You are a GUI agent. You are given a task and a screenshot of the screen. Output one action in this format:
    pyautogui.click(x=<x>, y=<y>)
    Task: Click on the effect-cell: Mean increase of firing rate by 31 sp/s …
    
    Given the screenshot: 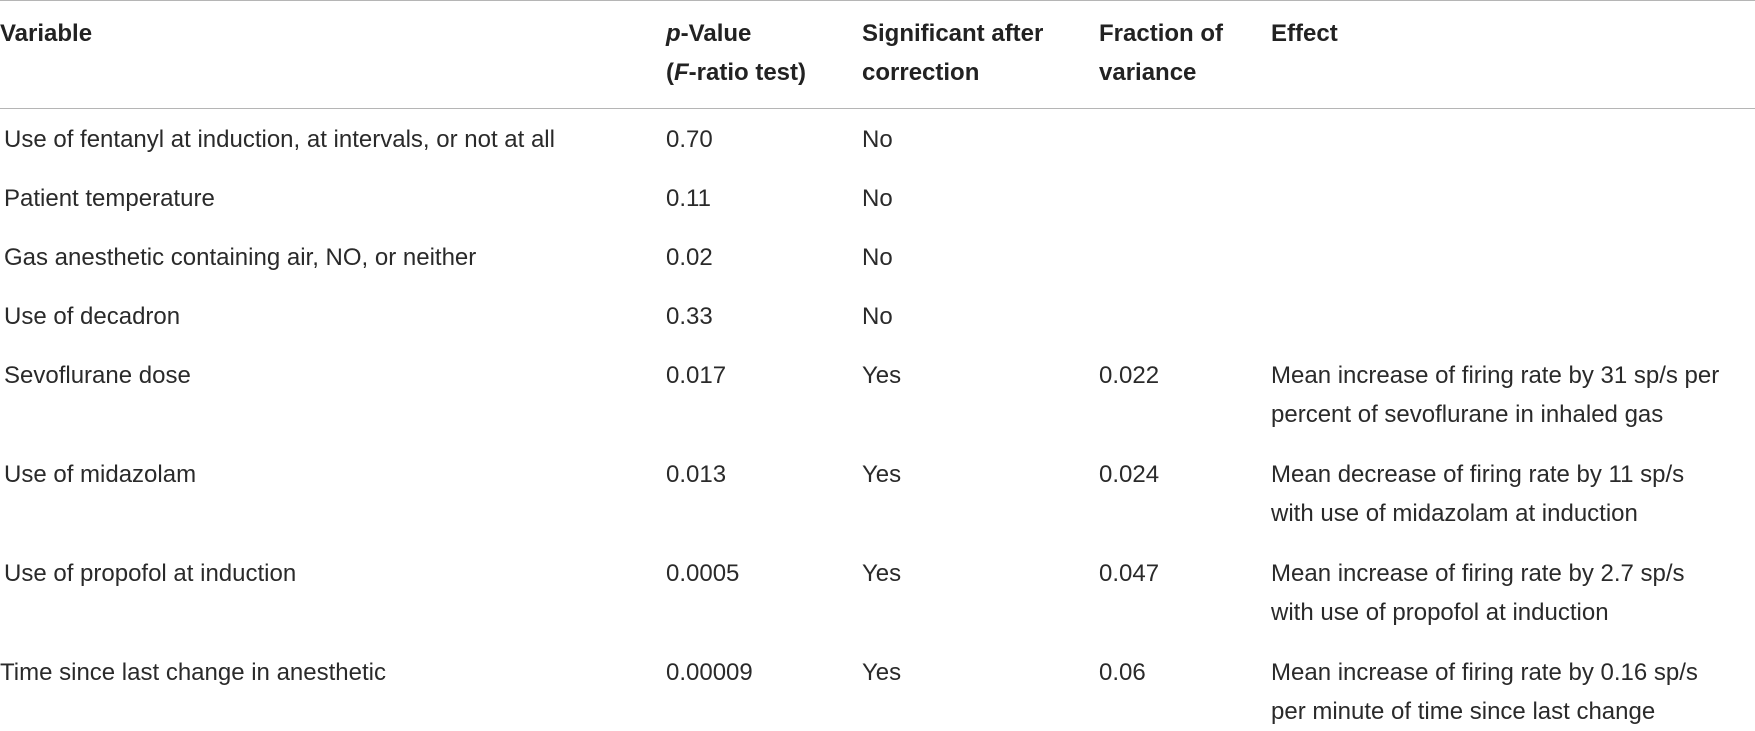 What is the action you would take?
    pyautogui.click(x=1495, y=395)
    